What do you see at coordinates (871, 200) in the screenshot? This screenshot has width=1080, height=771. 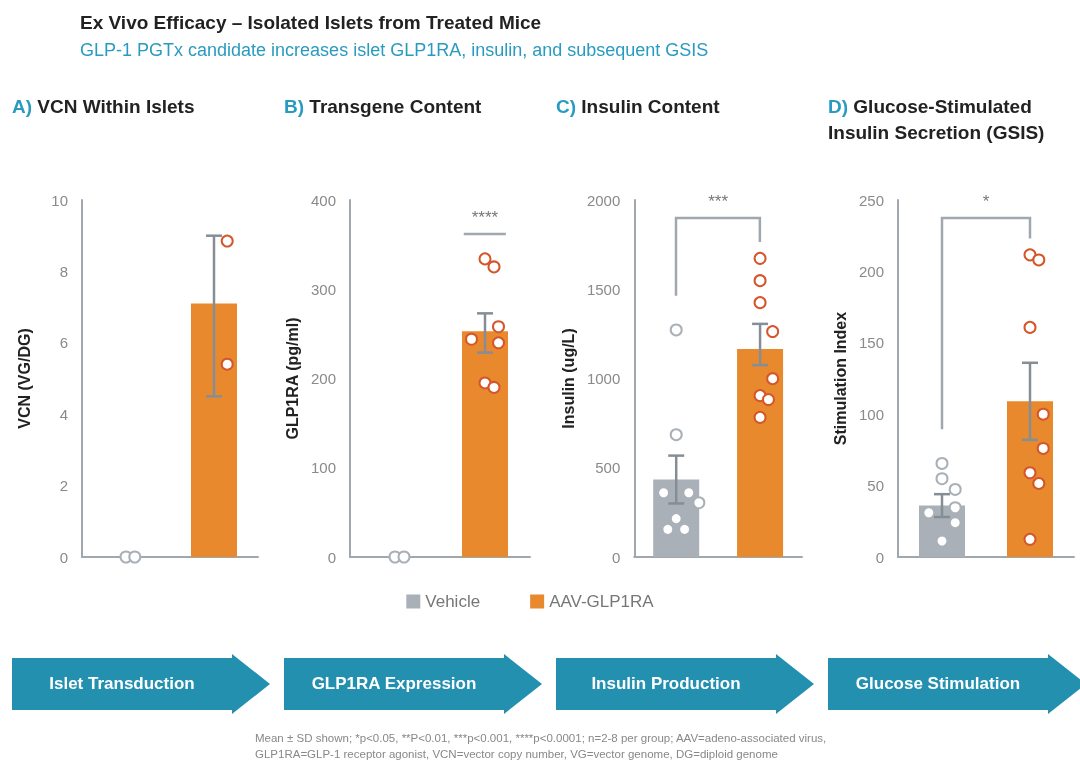 I see `y-tick-label: 250` at bounding box center [871, 200].